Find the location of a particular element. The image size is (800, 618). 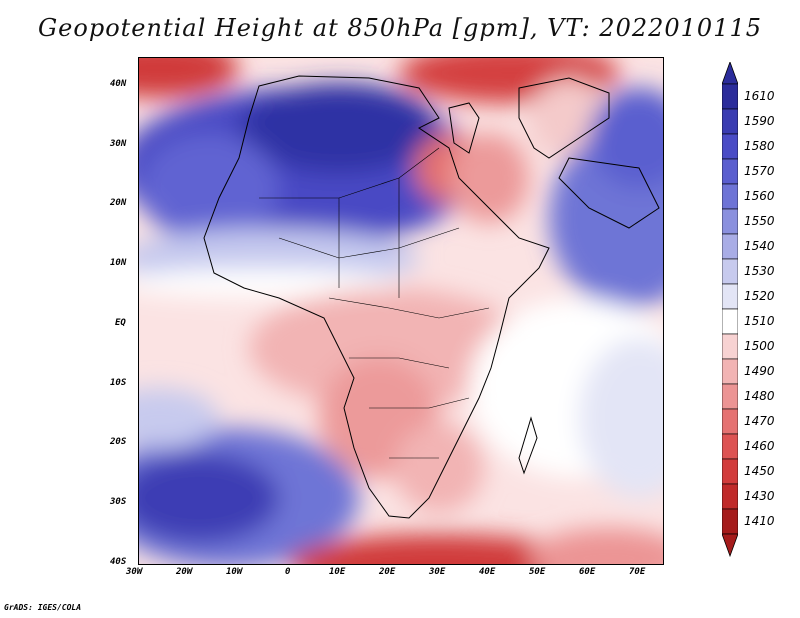

lat-label: 20S is located at coordinates (118, 442).